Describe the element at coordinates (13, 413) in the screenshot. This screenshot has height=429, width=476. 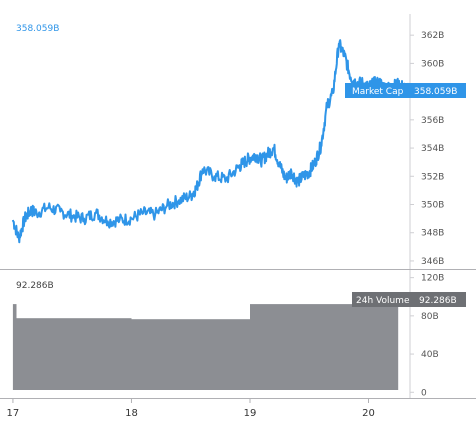
I see `time-tick-label: 17` at that location.